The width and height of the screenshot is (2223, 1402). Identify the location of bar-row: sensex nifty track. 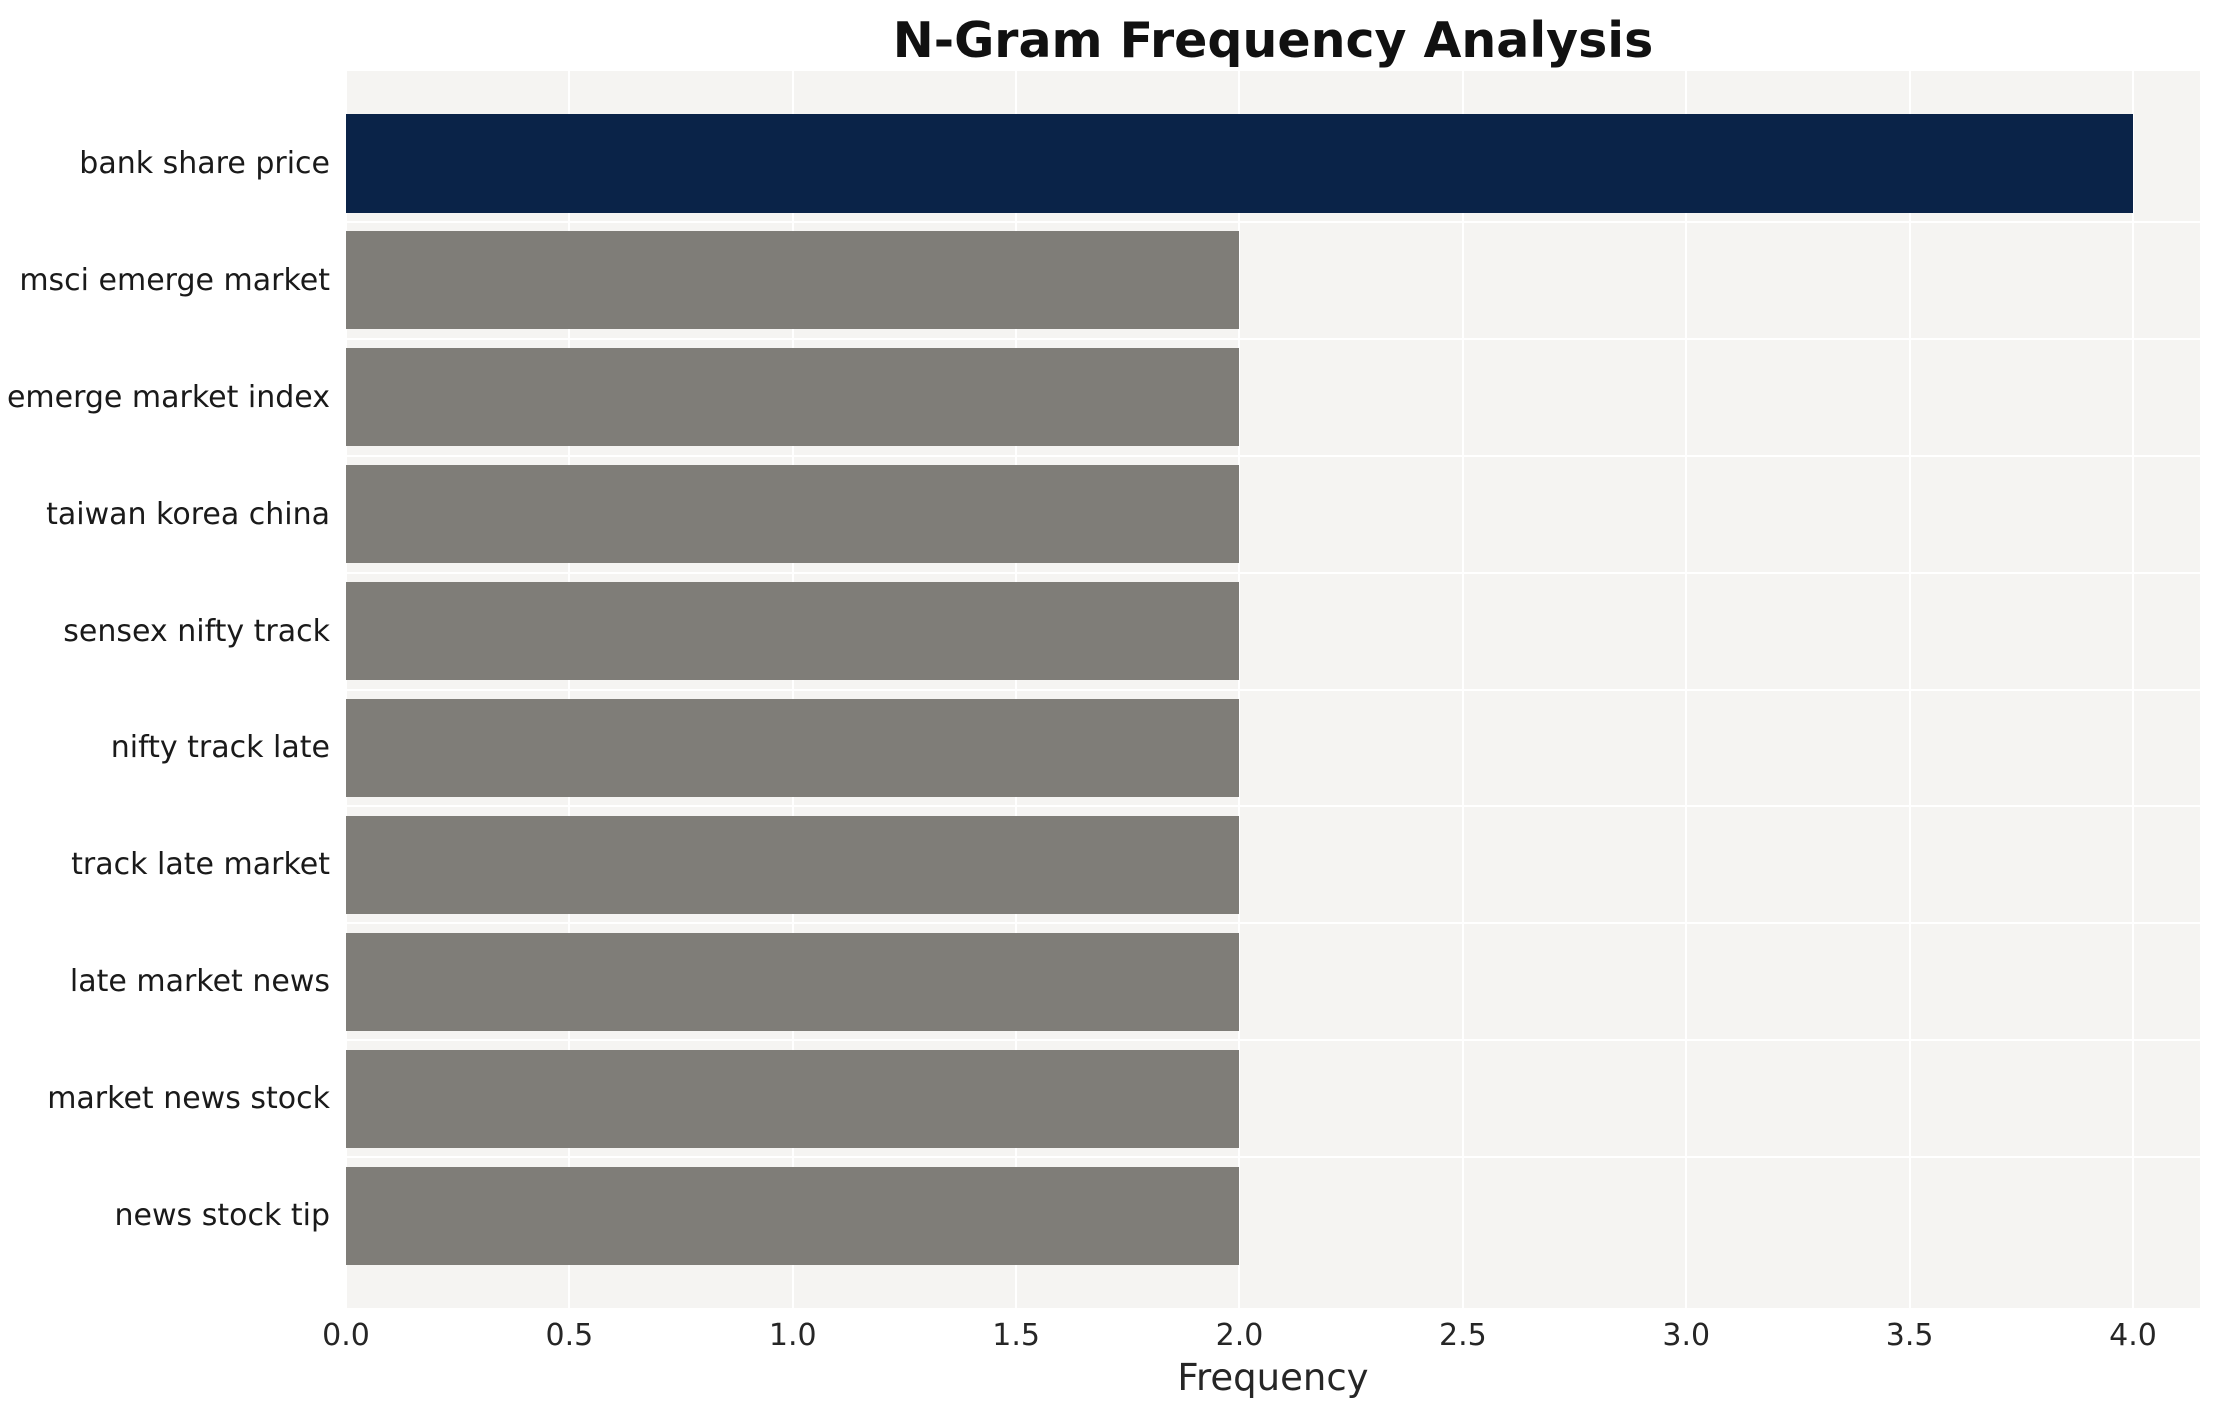
(1131, 631).